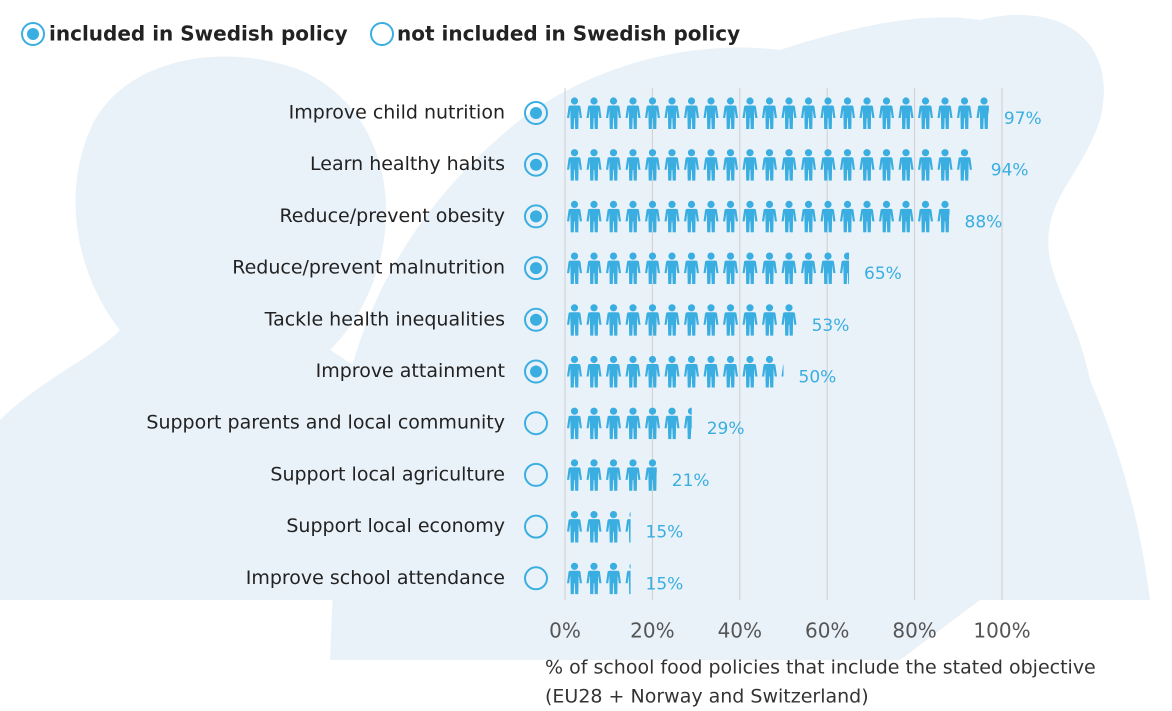  Describe the element at coordinates (395, 526) in the screenshot. I see `category-label: Support local economy` at that location.